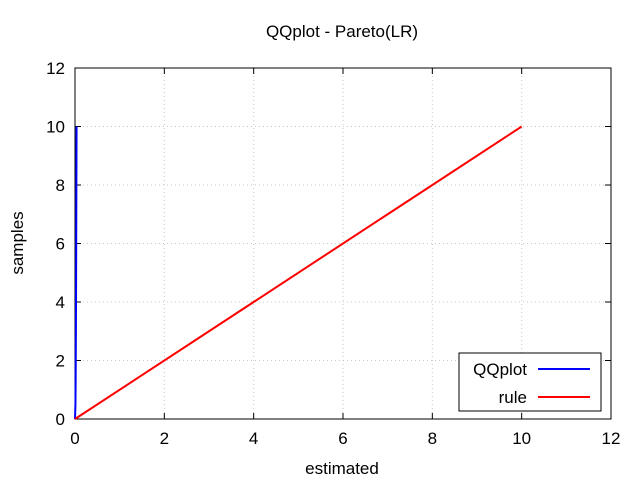  I want to click on y-tick-label: 10, so click(55, 127).